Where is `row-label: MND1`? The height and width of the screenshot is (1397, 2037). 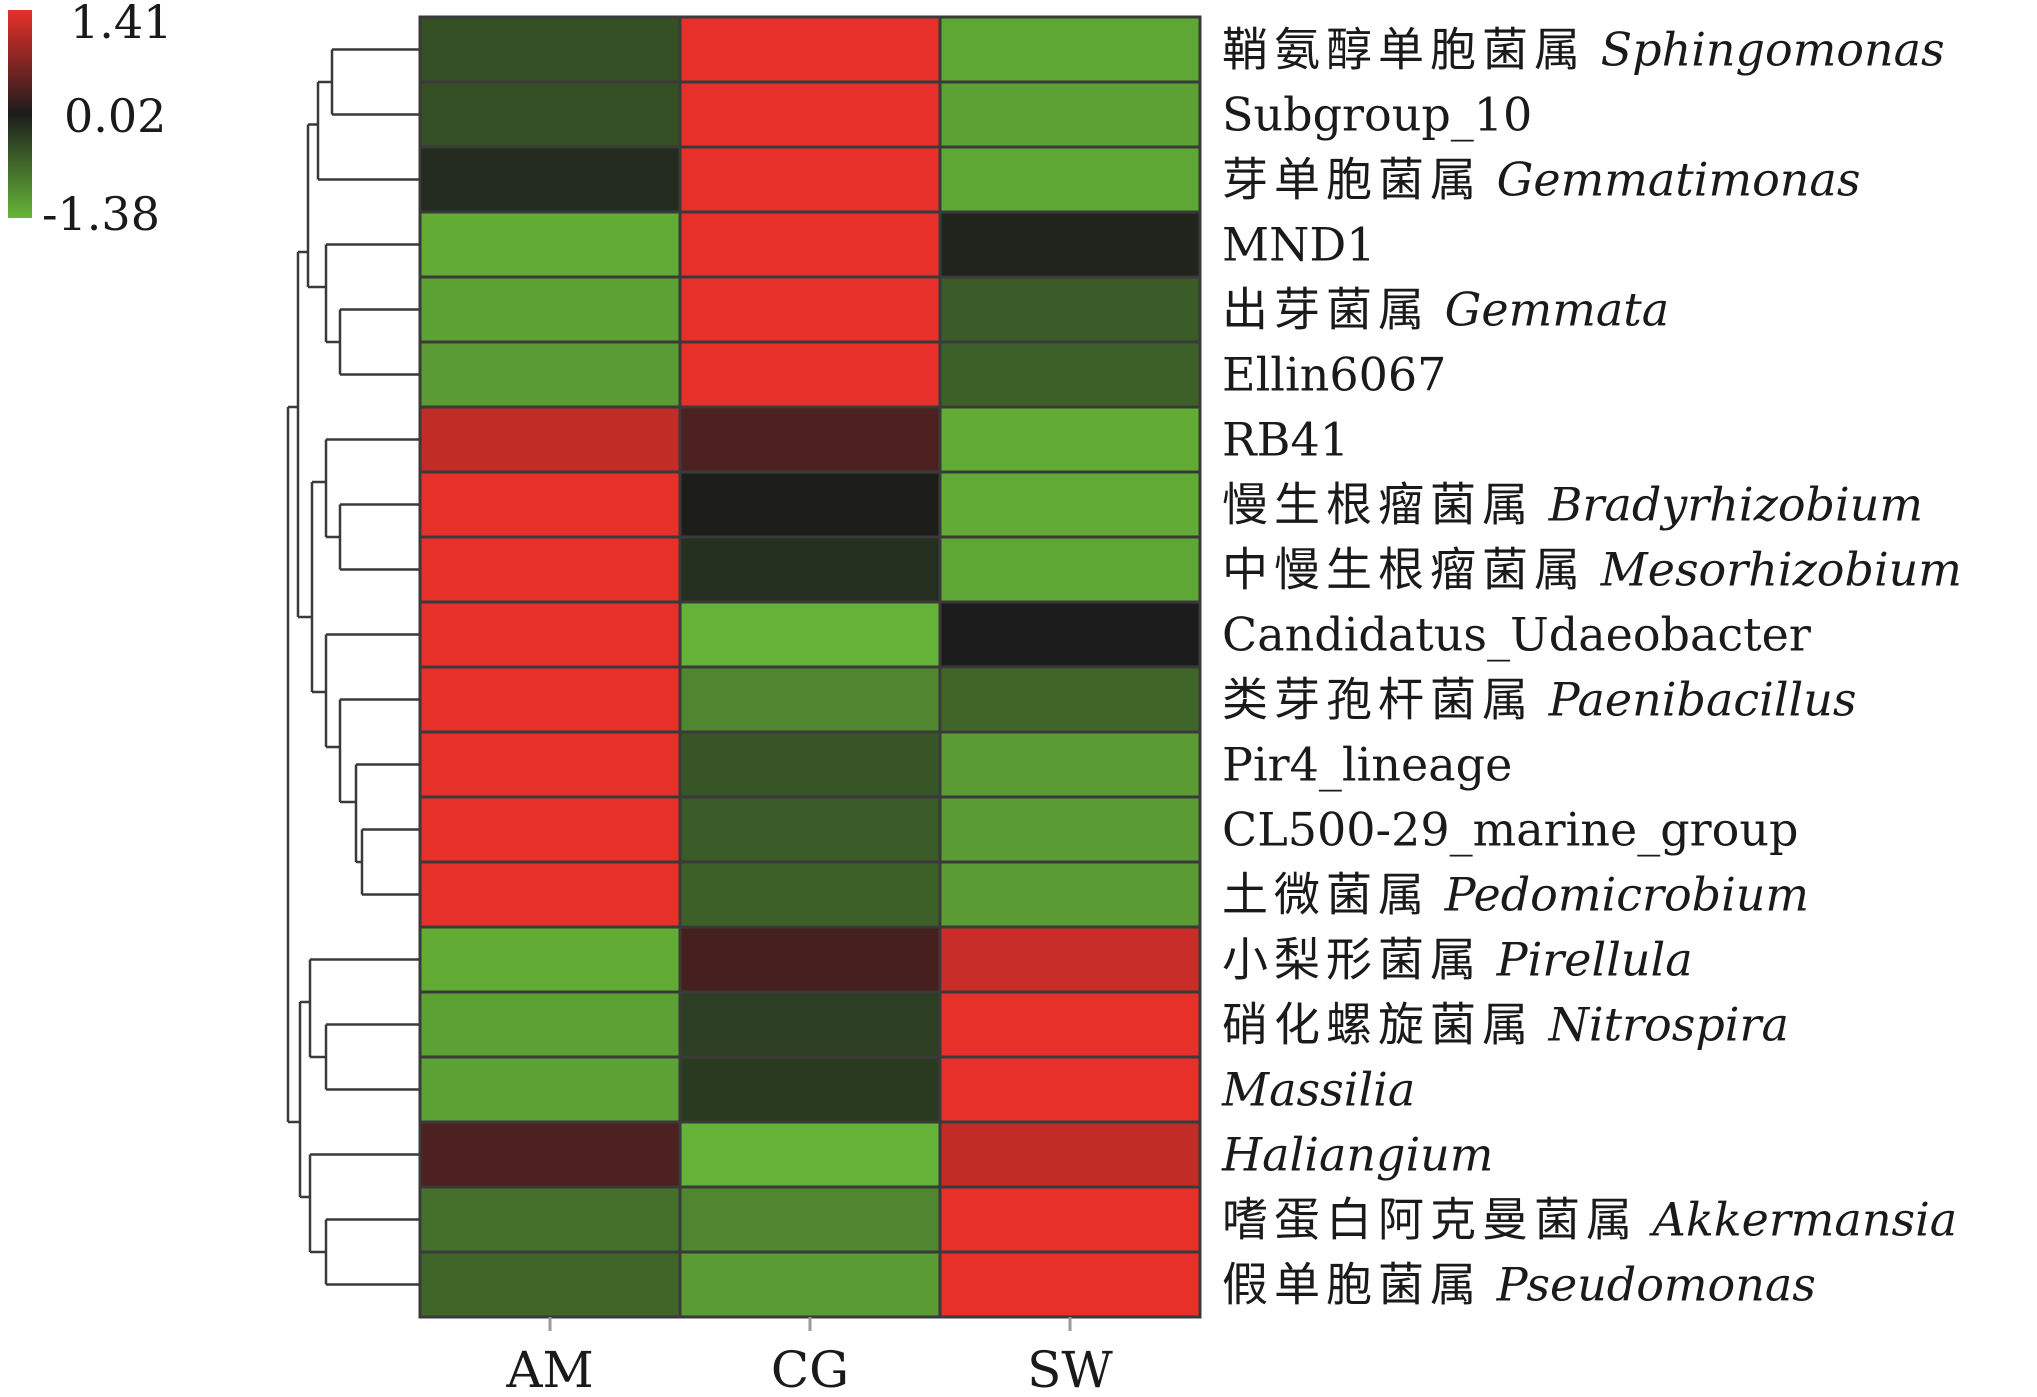 row-label: MND1 is located at coordinates (1299, 245).